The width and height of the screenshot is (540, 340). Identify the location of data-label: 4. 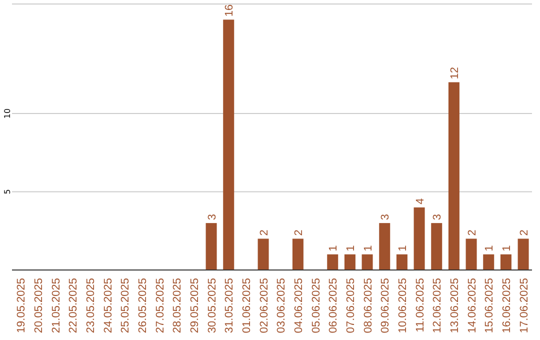
(420, 201).